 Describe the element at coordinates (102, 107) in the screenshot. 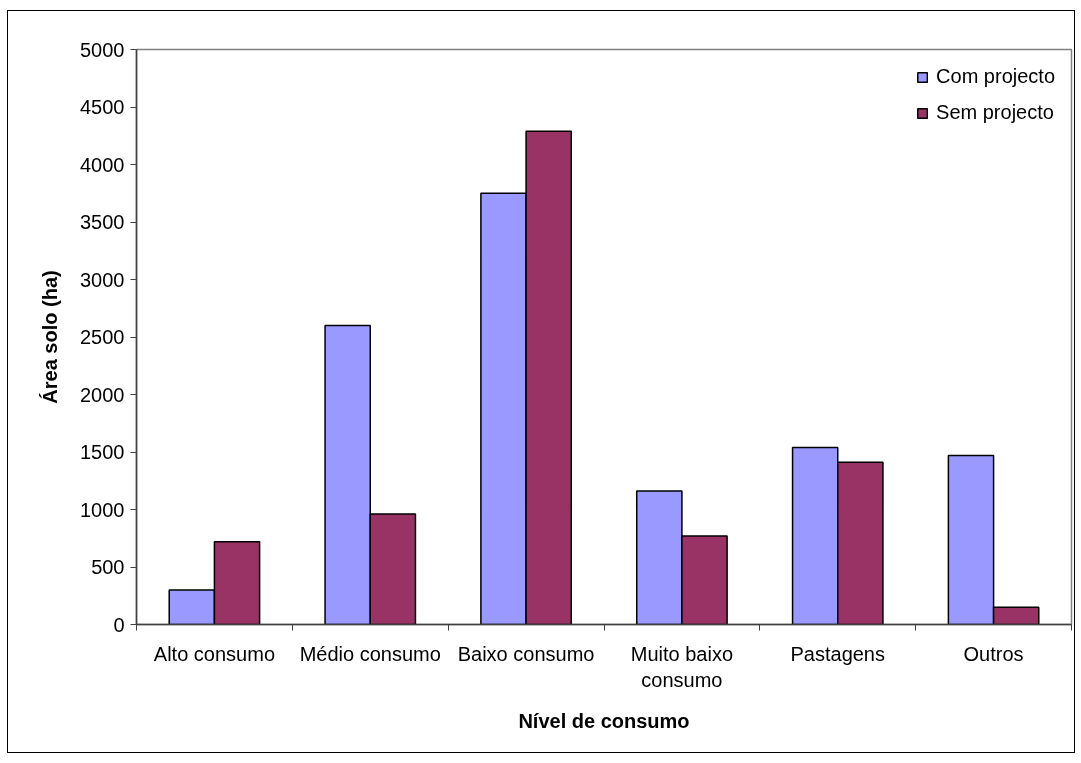

I see `y-tick-label: 4500` at that location.